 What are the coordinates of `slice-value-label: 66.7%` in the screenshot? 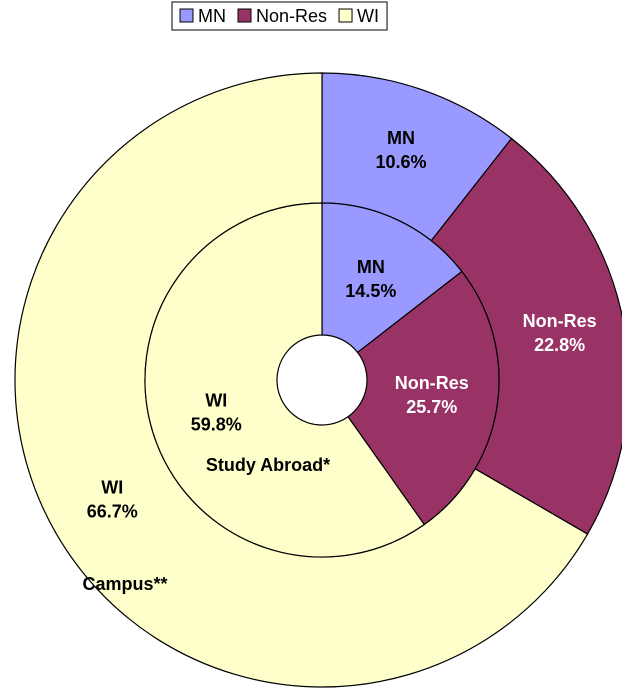 It's located at (112, 512).